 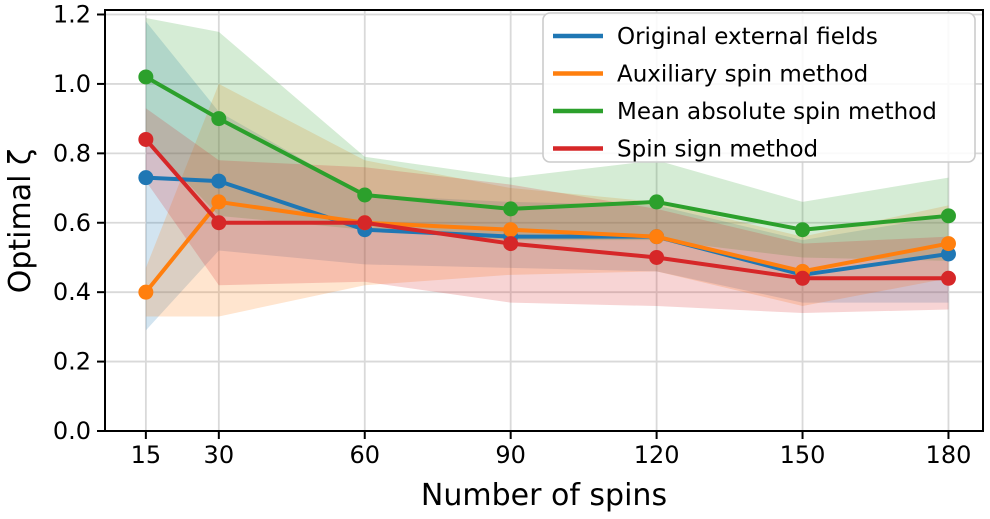 What do you see at coordinates (803, 455) in the screenshot?
I see `x-tick-label: 150` at bounding box center [803, 455].